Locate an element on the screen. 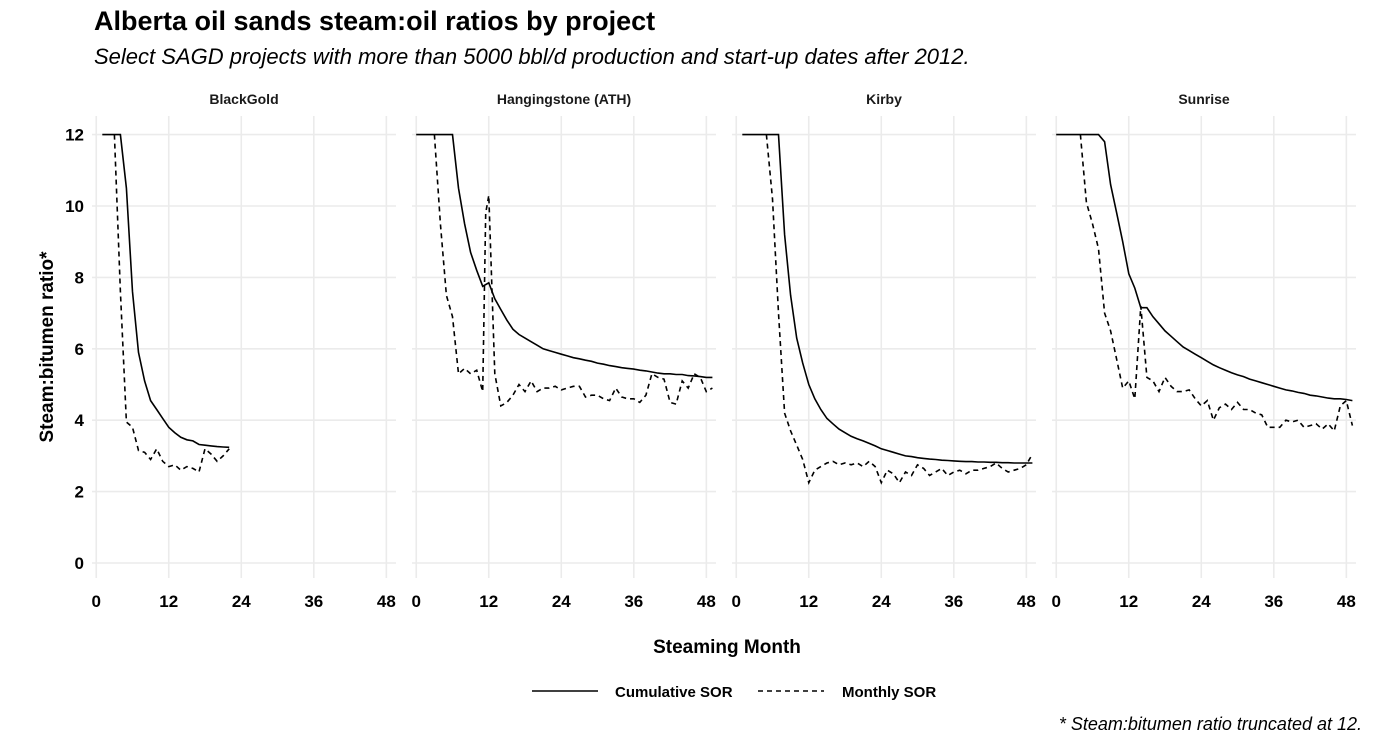 The width and height of the screenshot is (1400, 750). y-tick-label: 12 is located at coordinates (74, 135).